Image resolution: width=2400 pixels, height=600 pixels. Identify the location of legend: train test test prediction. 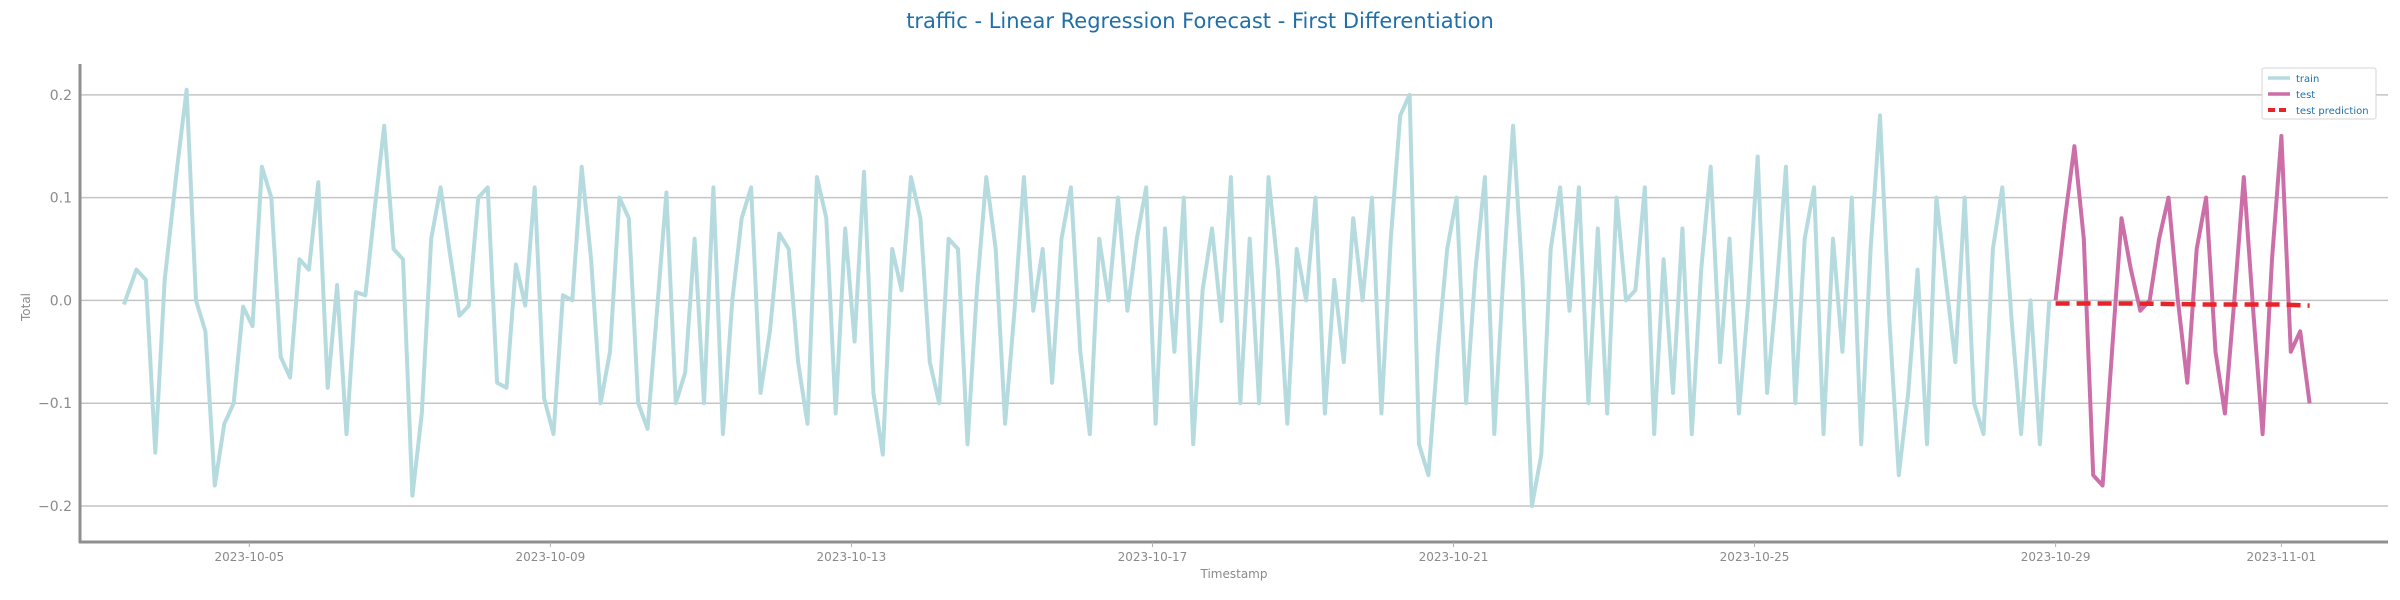
(2319, 93).